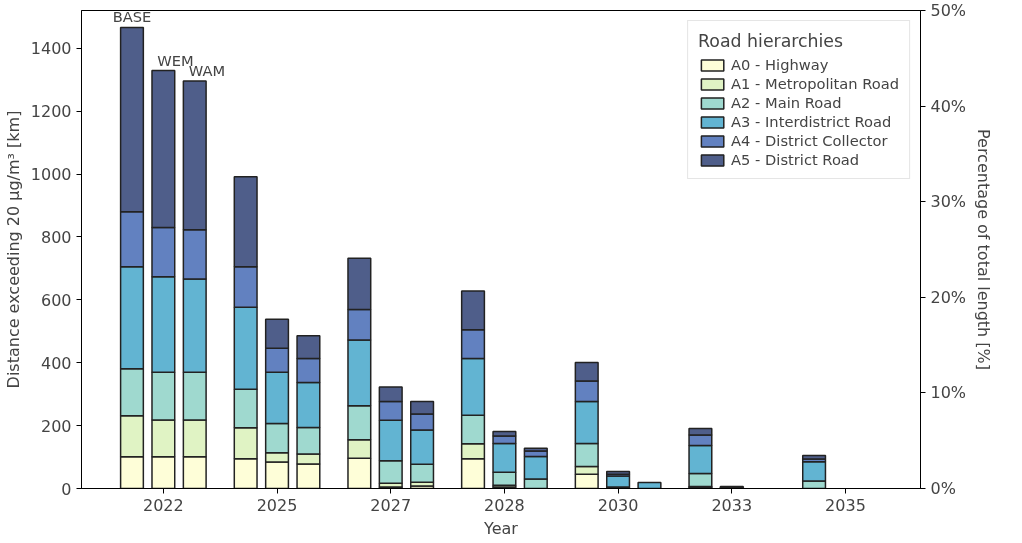  Describe the element at coordinates (56, 300) in the screenshot. I see `y-tick-label: 600` at that location.